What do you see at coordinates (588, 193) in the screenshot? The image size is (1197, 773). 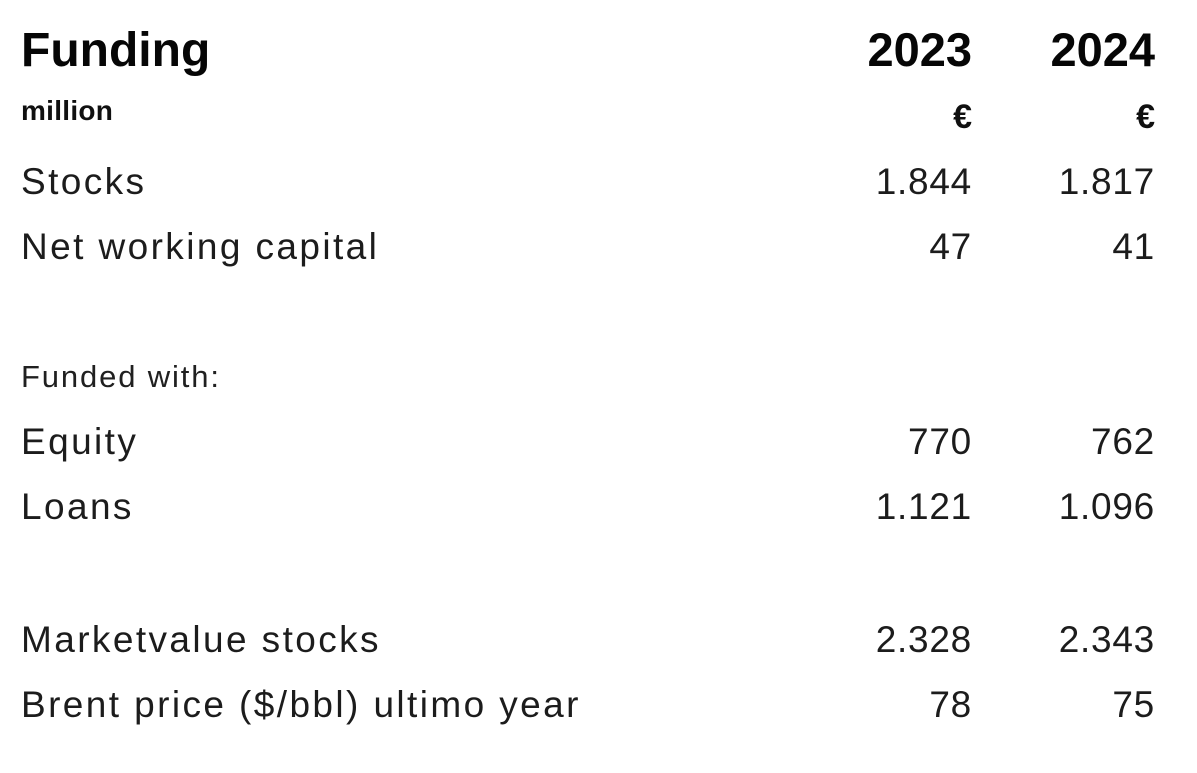 I see `table-row-stocks: Stocks 1.844 1.817` at bounding box center [588, 193].